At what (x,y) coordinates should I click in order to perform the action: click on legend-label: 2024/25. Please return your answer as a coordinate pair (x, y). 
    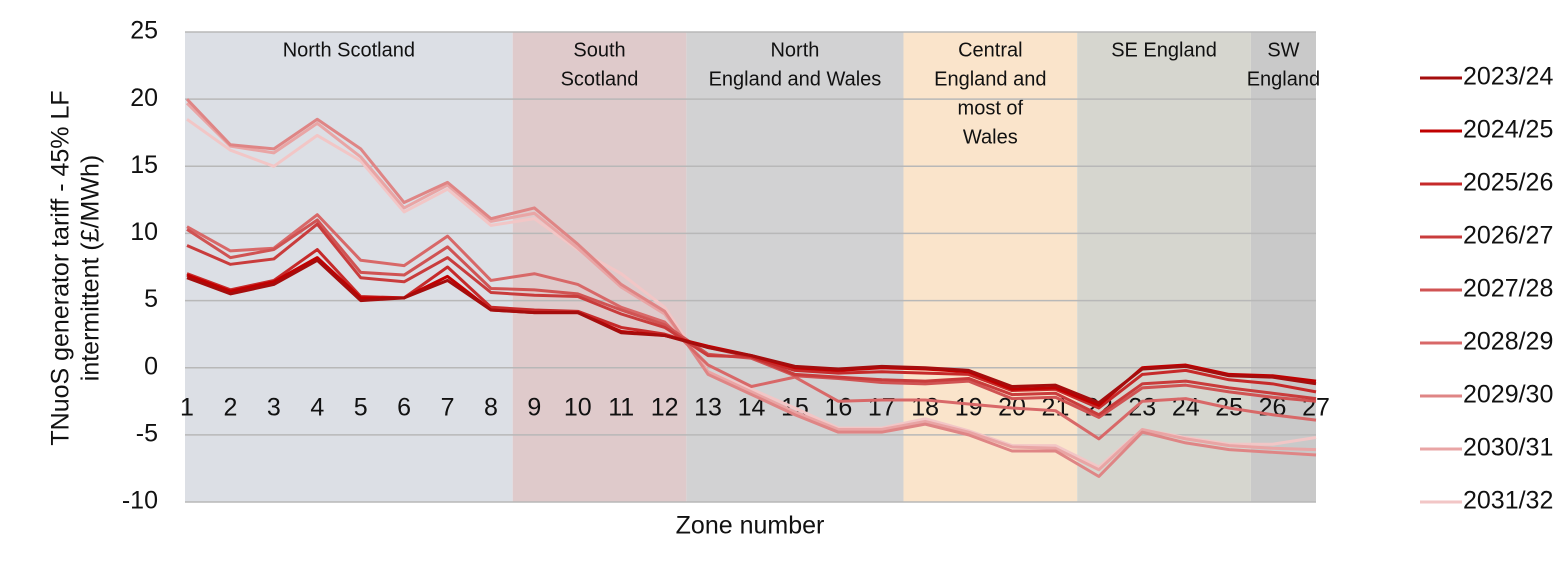
    Looking at the image, I should click on (1508, 130).